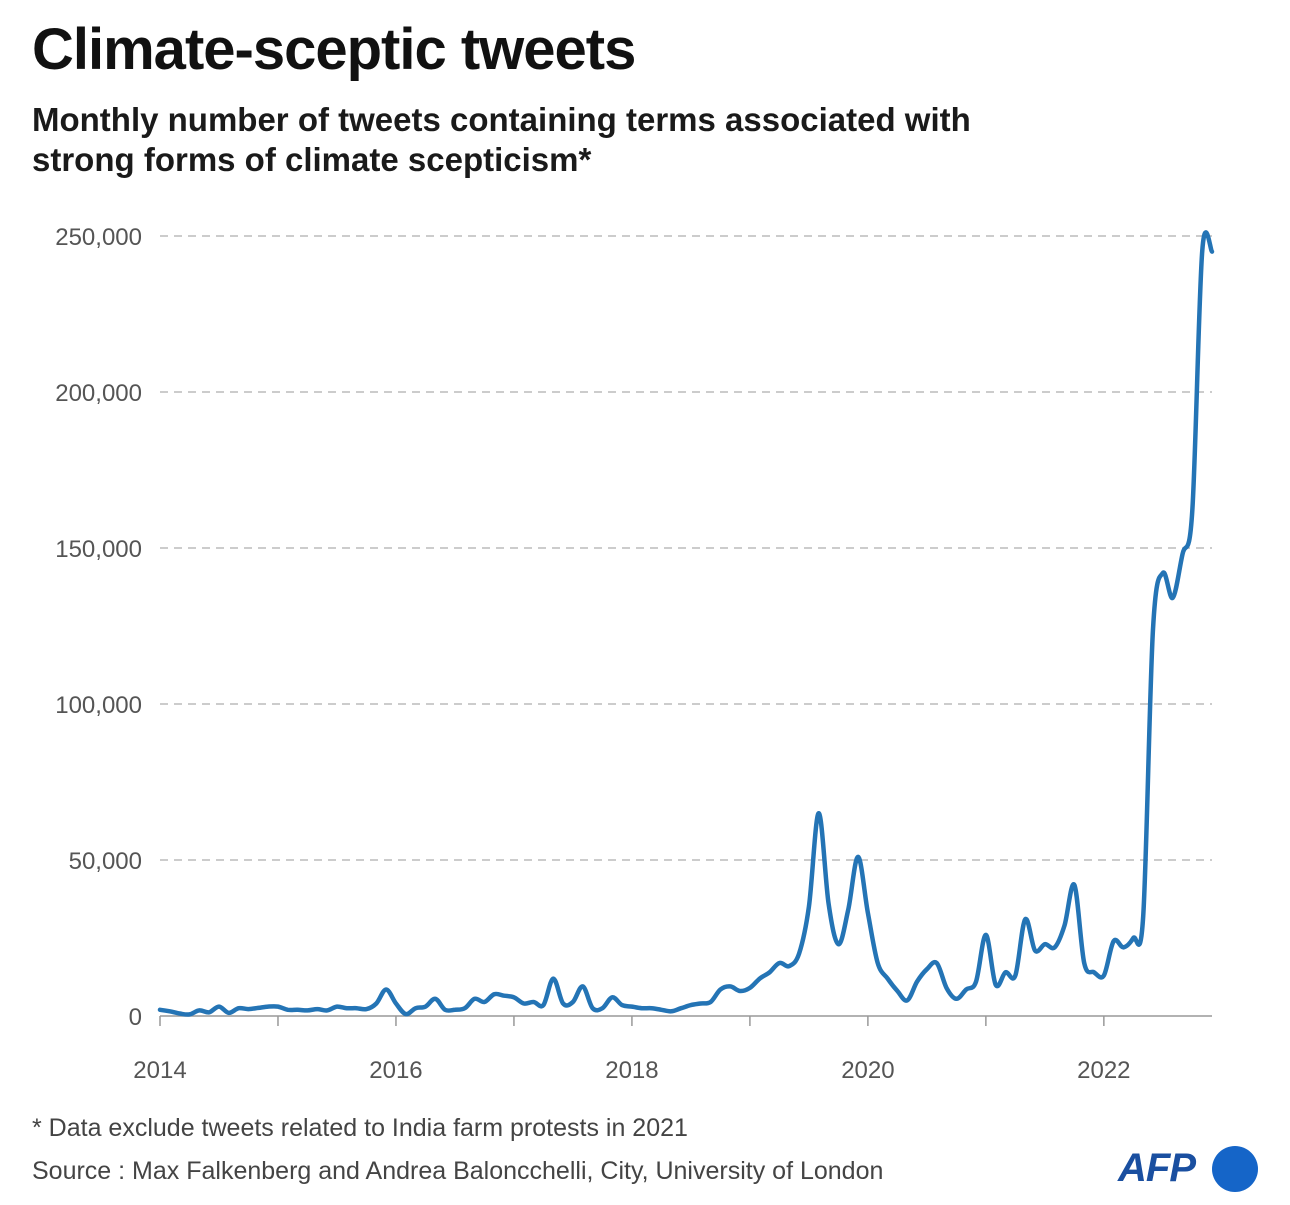 The height and width of the screenshot is (1205, 1290). What do you see at coordinates (135, 1017) in the screenshot?
I see `y-tick-label: 0` at bounding box center [135, 1017].